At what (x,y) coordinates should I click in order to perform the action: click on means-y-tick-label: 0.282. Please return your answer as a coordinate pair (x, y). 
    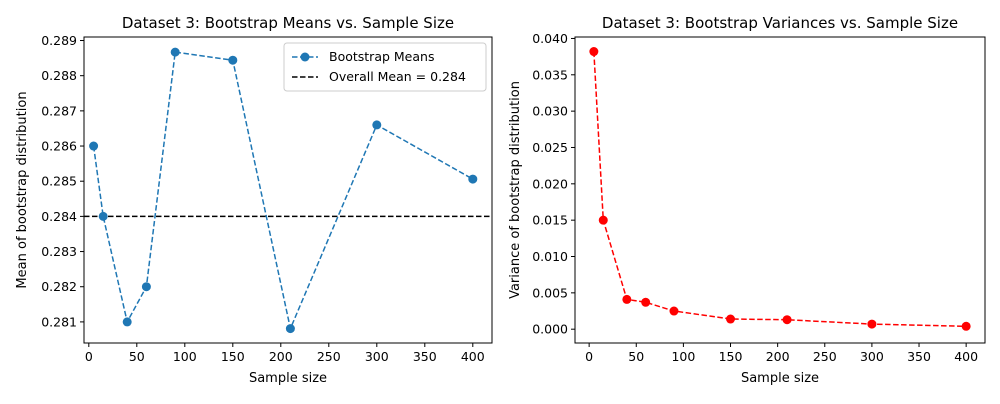
    Looking at the image, I should click on (59, 286).